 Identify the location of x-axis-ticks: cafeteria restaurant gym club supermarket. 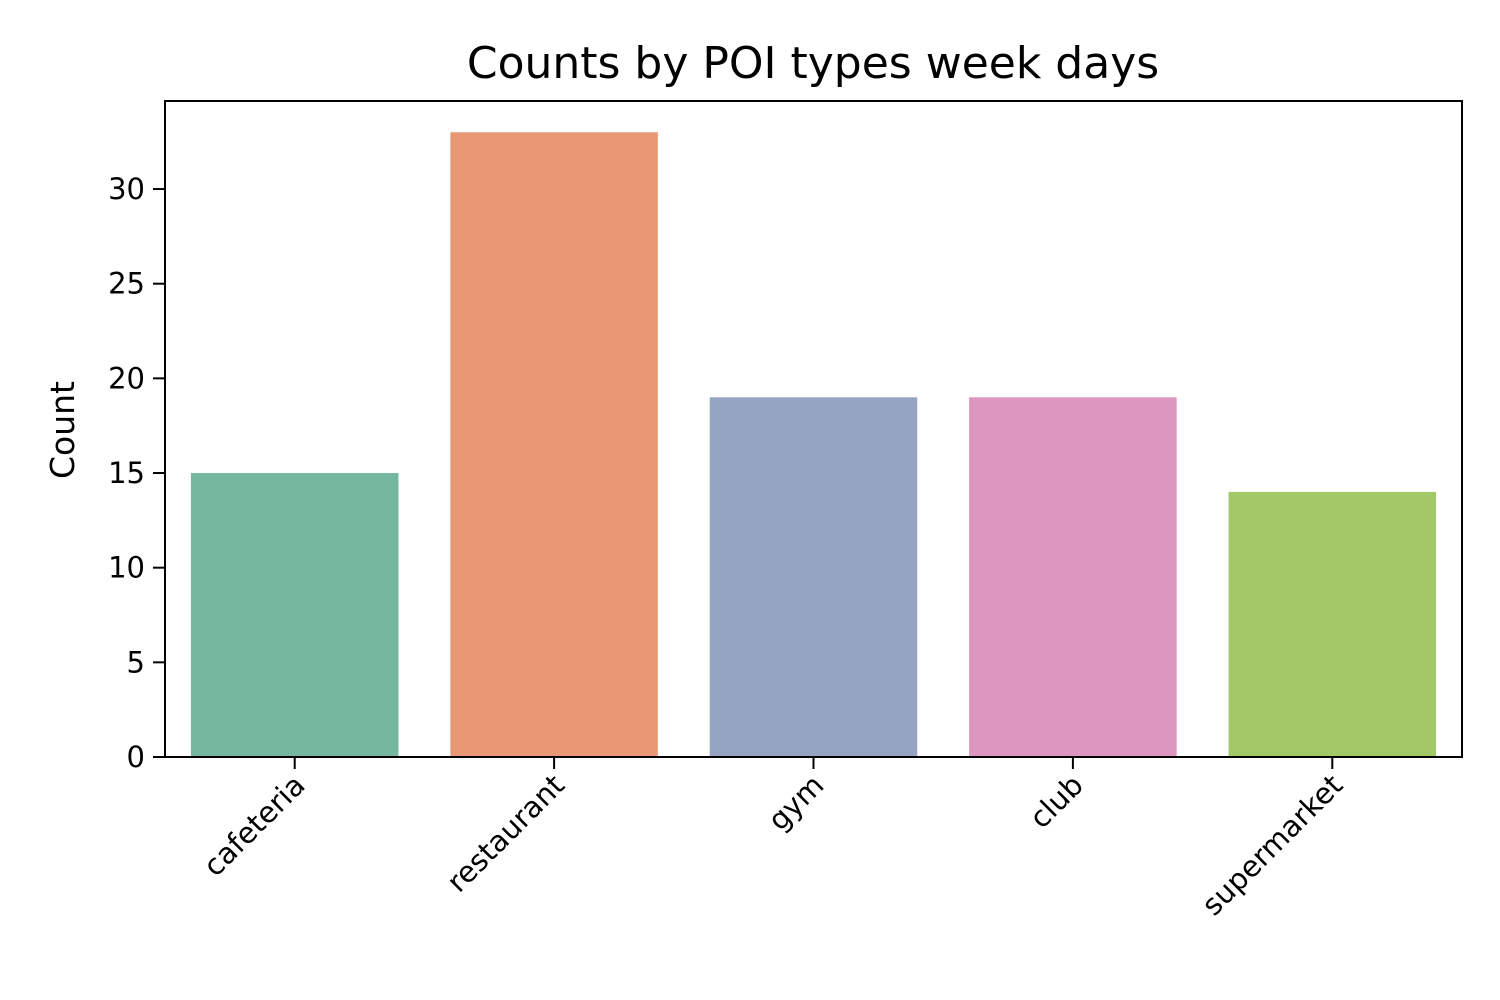
(773, 839).